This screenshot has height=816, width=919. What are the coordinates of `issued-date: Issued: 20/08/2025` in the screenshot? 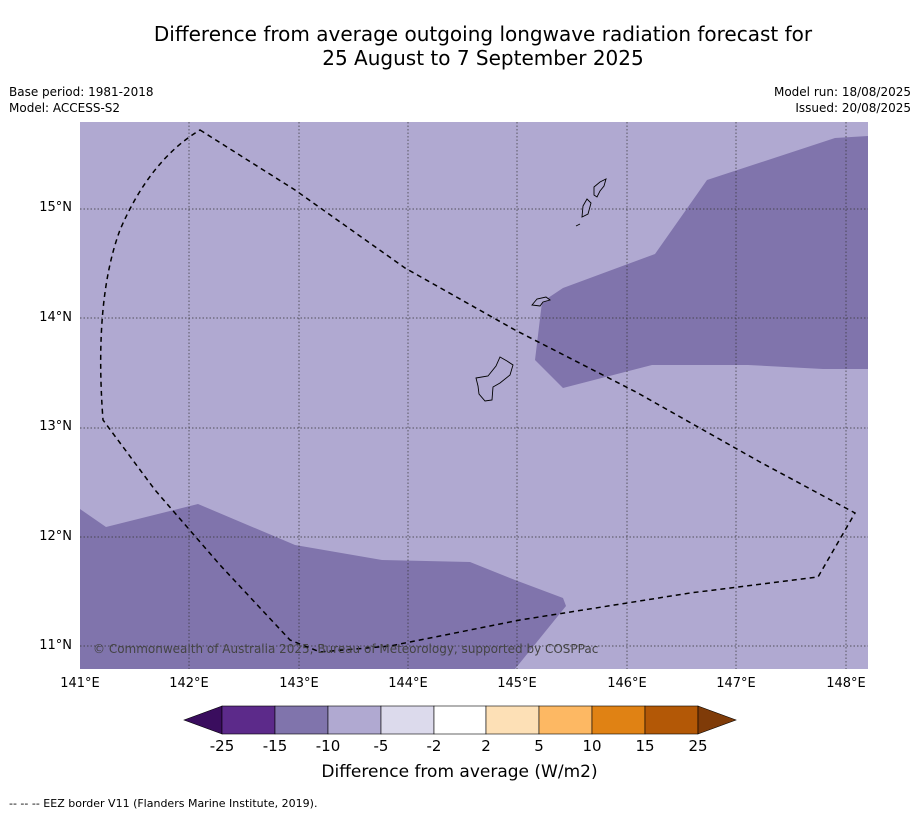 It's located at (853, 108).